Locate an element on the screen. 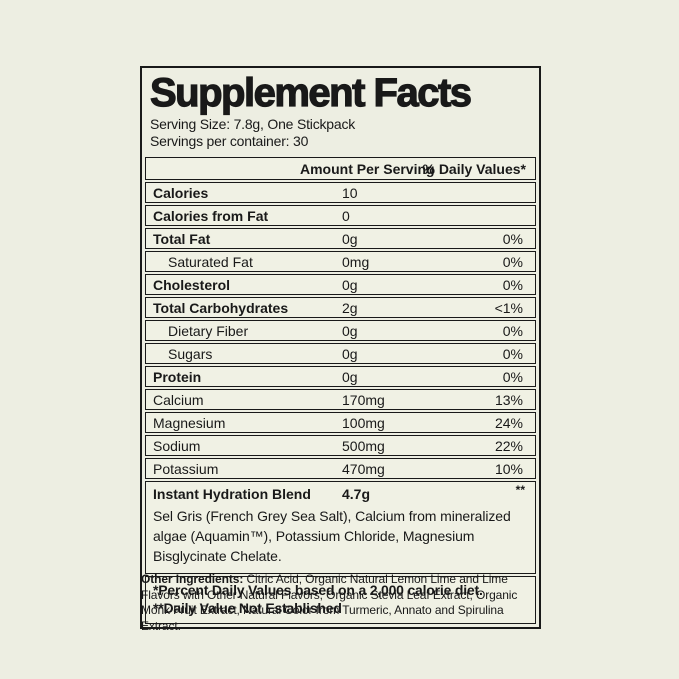  table-row: Protein 0g 0% is located at coordinates (340, 376).